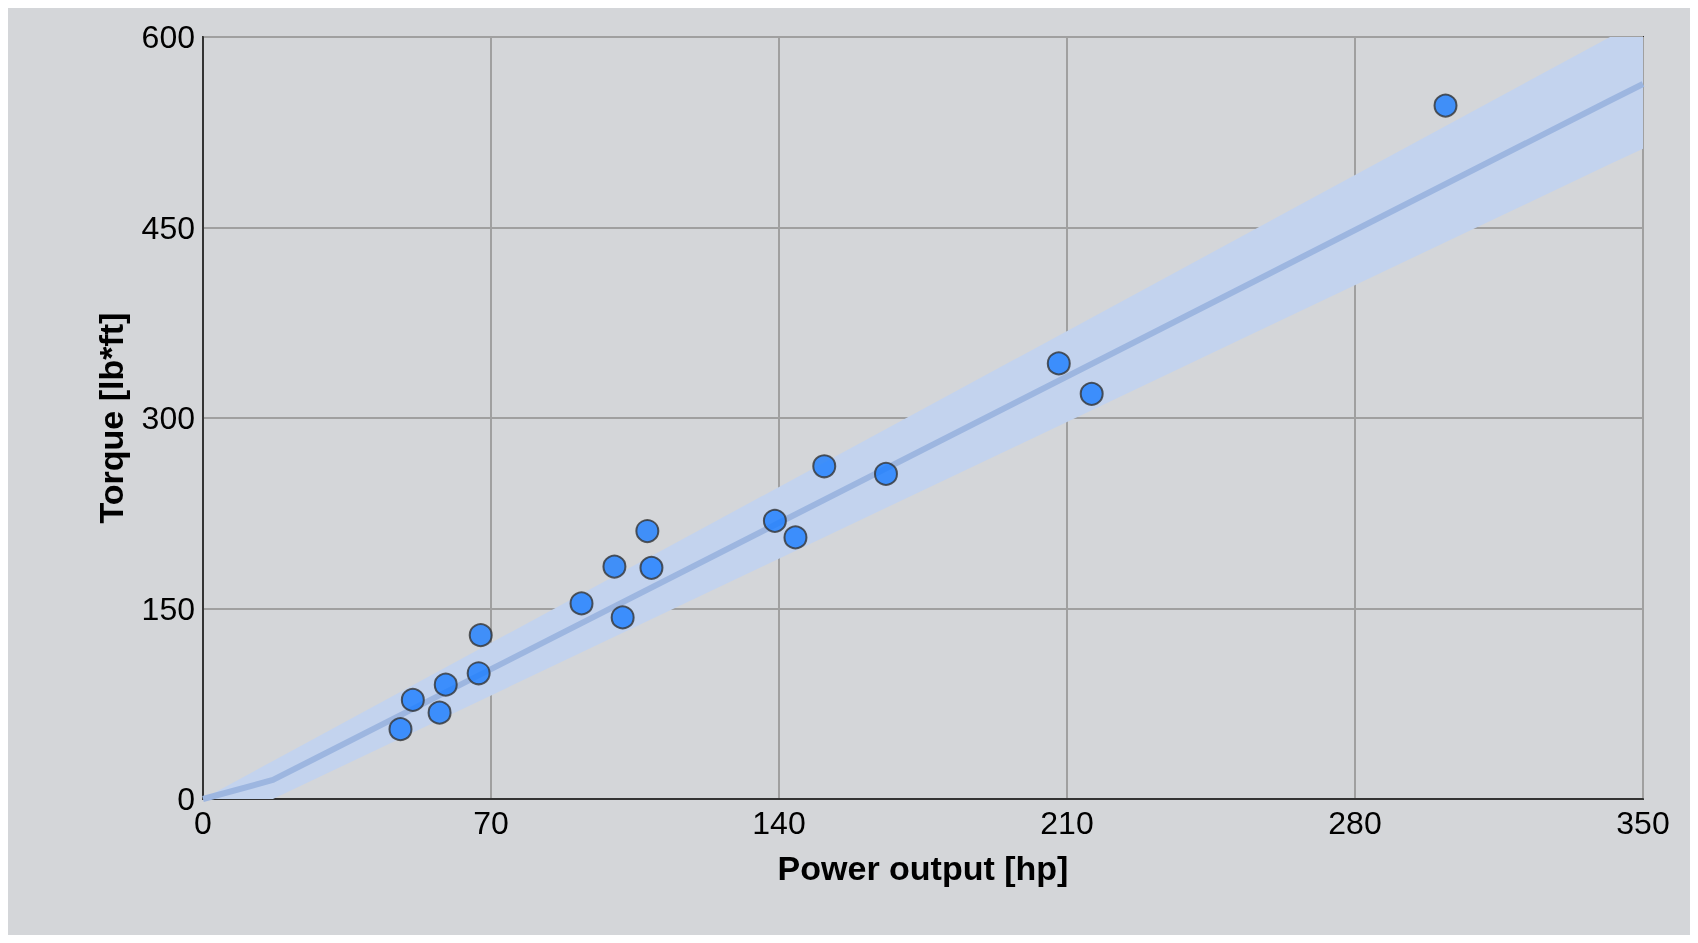 The image size is (1698, 943). I want to click on x-tick-label: 280, so click(1355, 823).